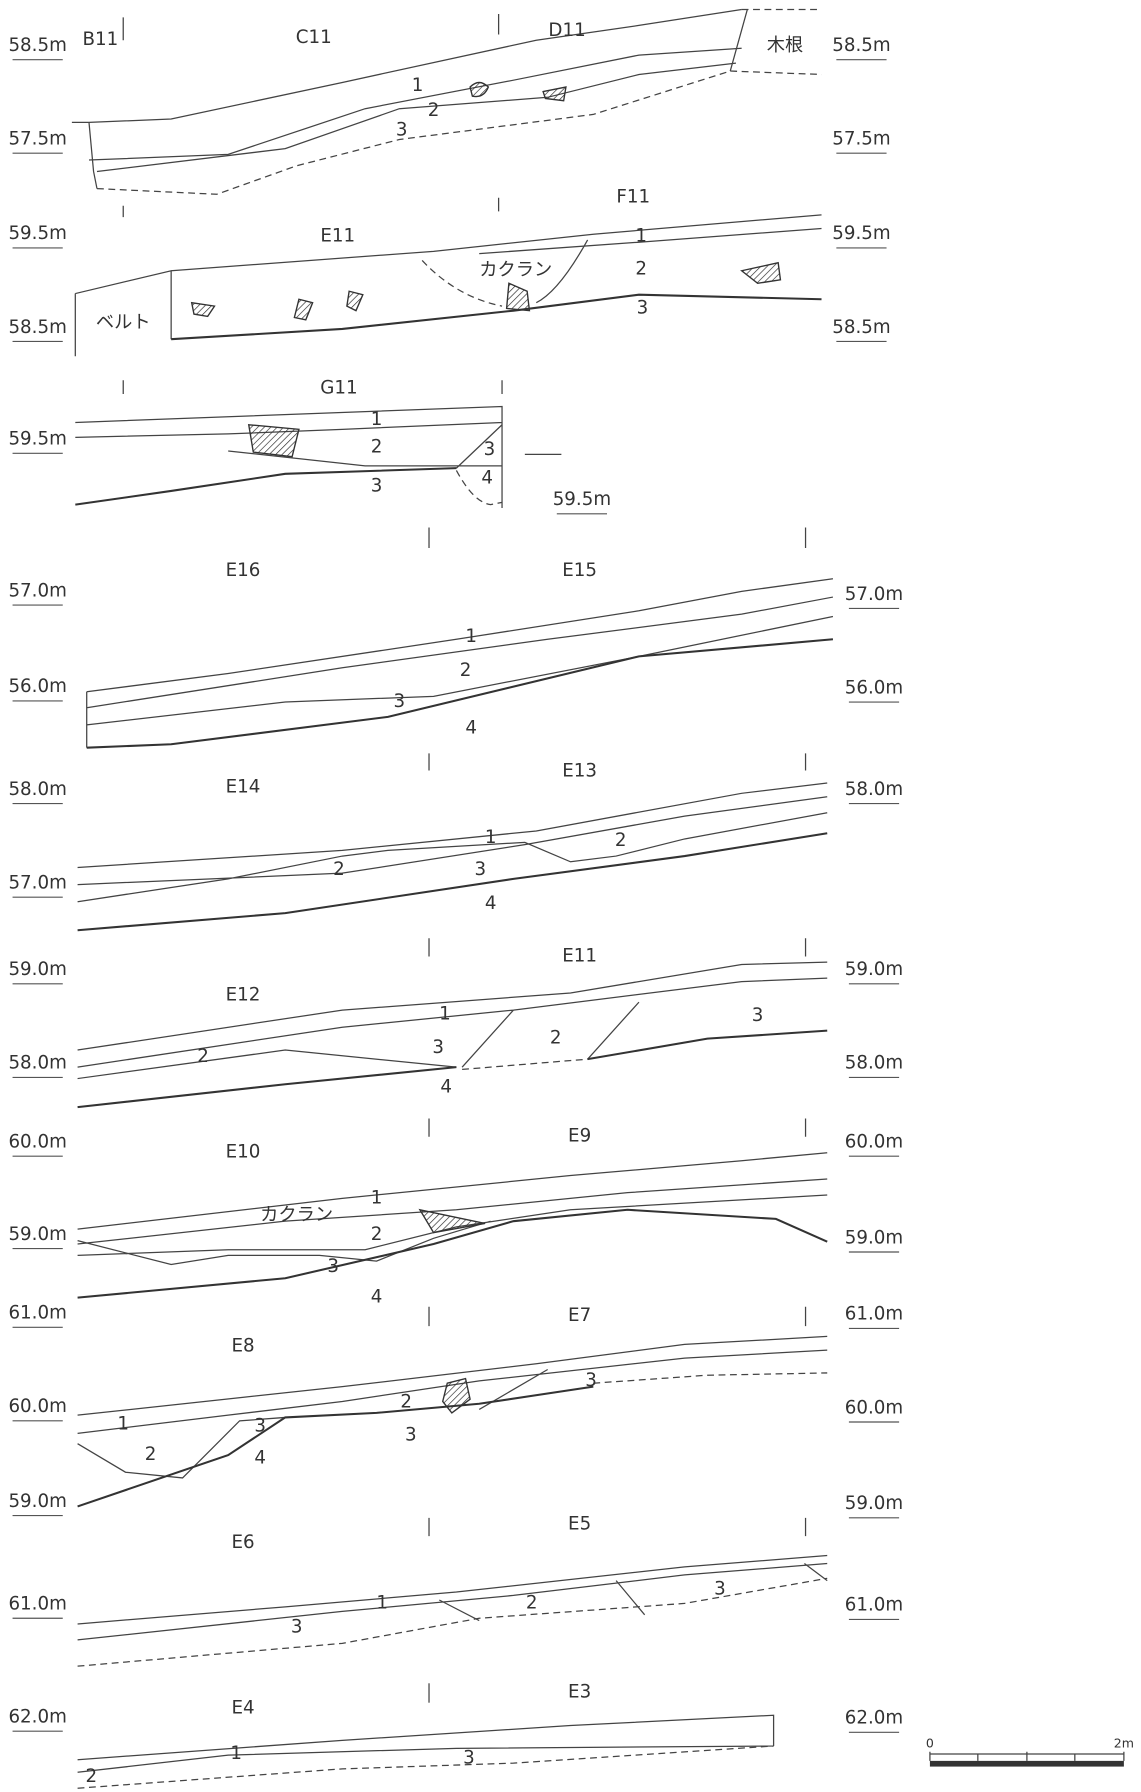 The image size is (1141, 1792). What do you see at coordinates (579, 771) in the screenshot?
I see `grid-label: E13` at bounding box center [579, 771].